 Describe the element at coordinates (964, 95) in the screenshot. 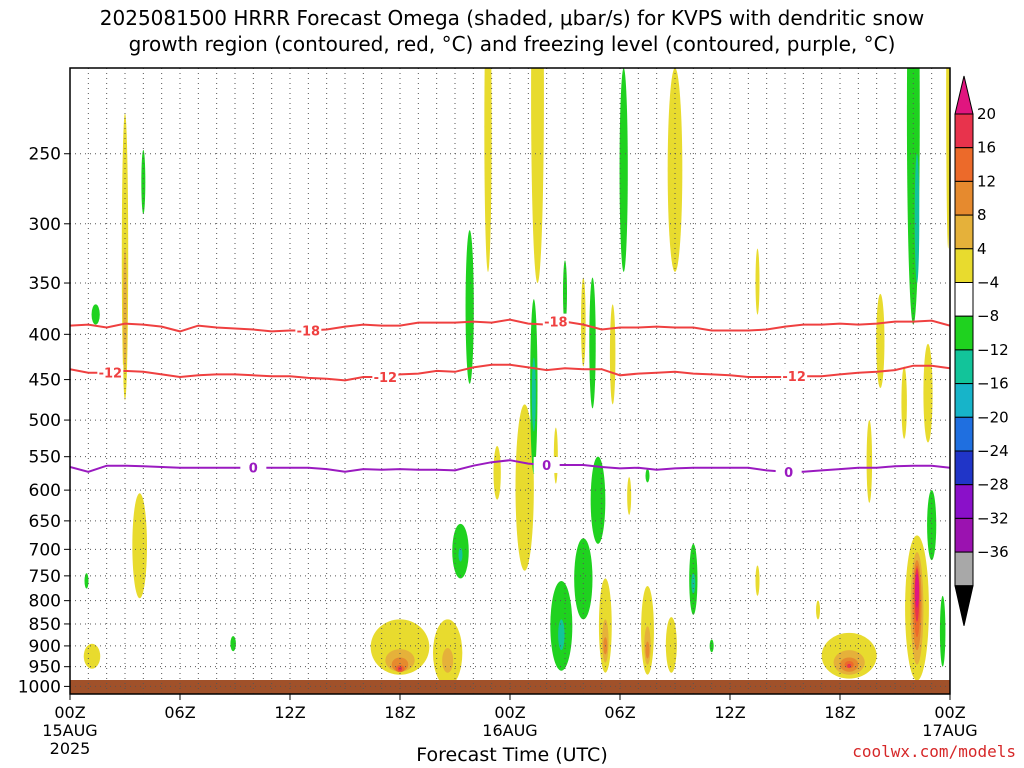

I see `colorbar-top-arrow` at that location.